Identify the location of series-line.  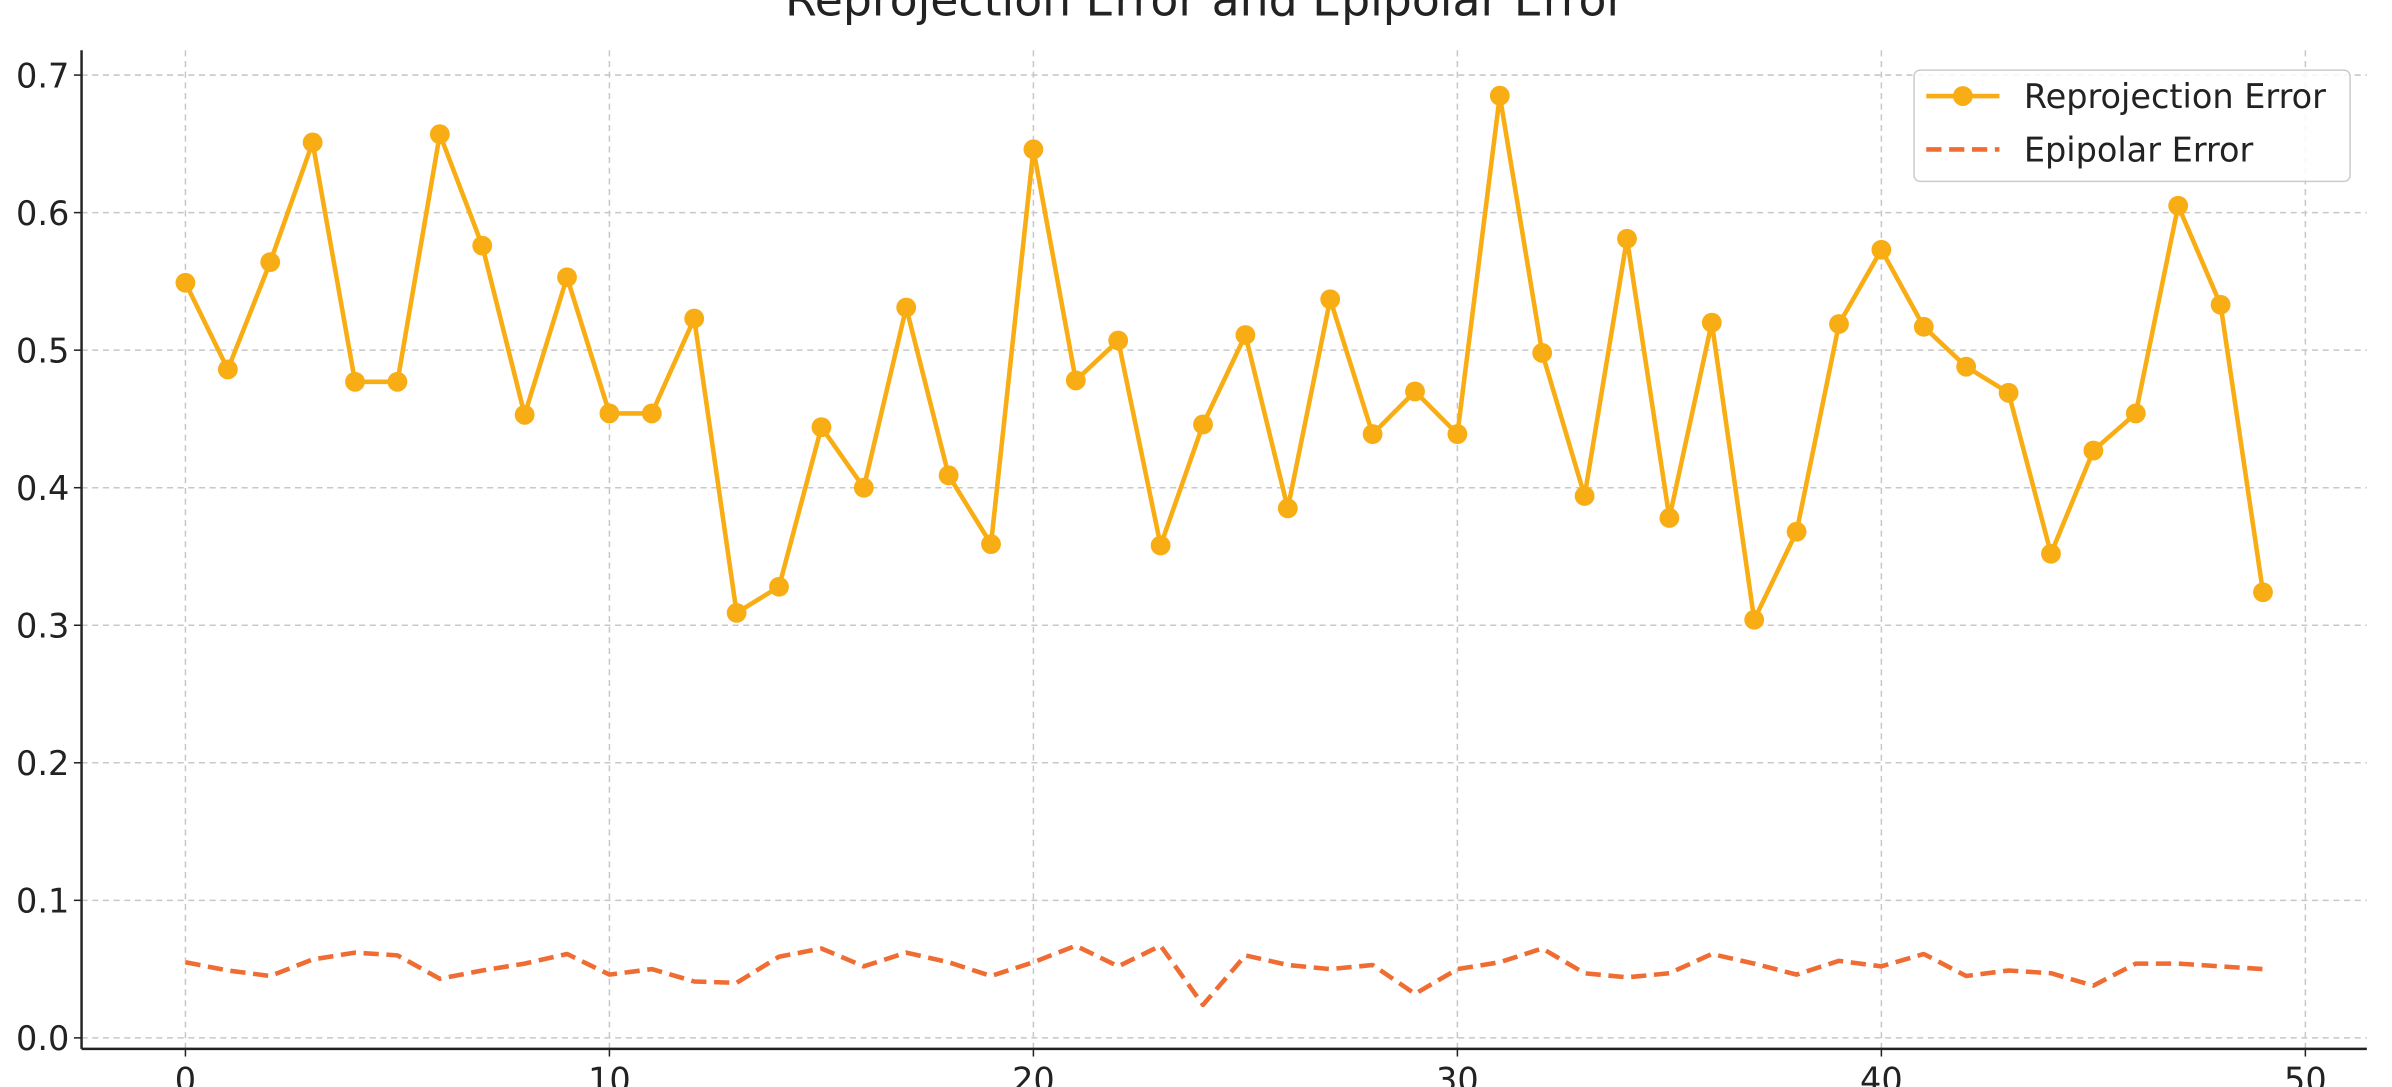
(1224, 975).